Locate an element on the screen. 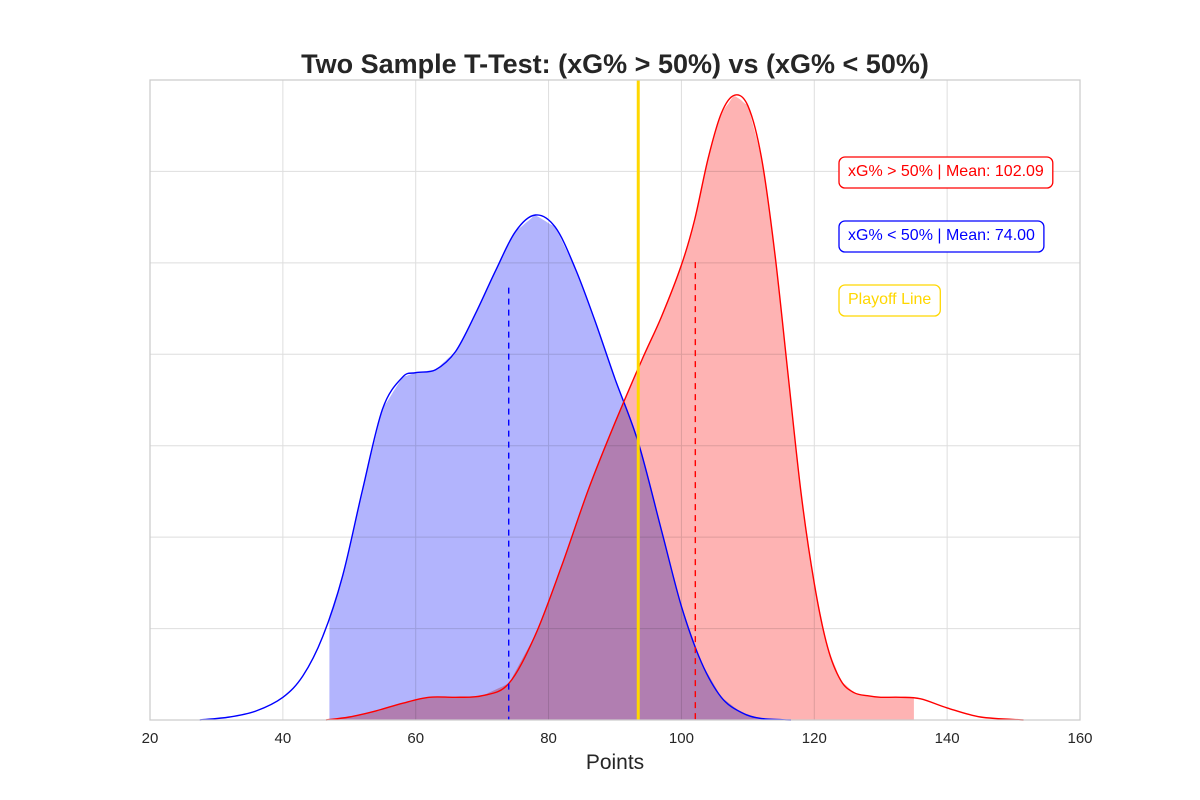 The image size is (1200, 800). x-tick-label: 80 is located at coordinates (548, 738).